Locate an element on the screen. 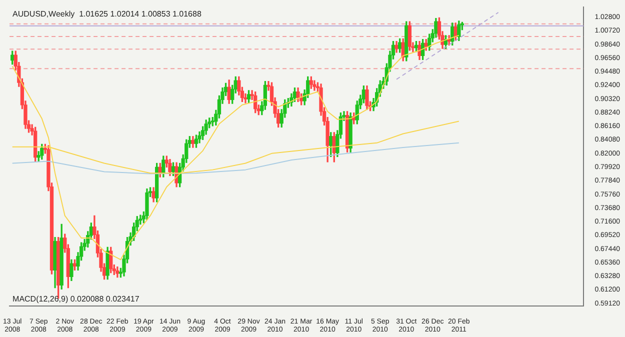 The width and height of the screenshot is (625, 337). annotation: MACD(12,26,9) 0.020088 0.023417 is located at coordinates (76, 299).